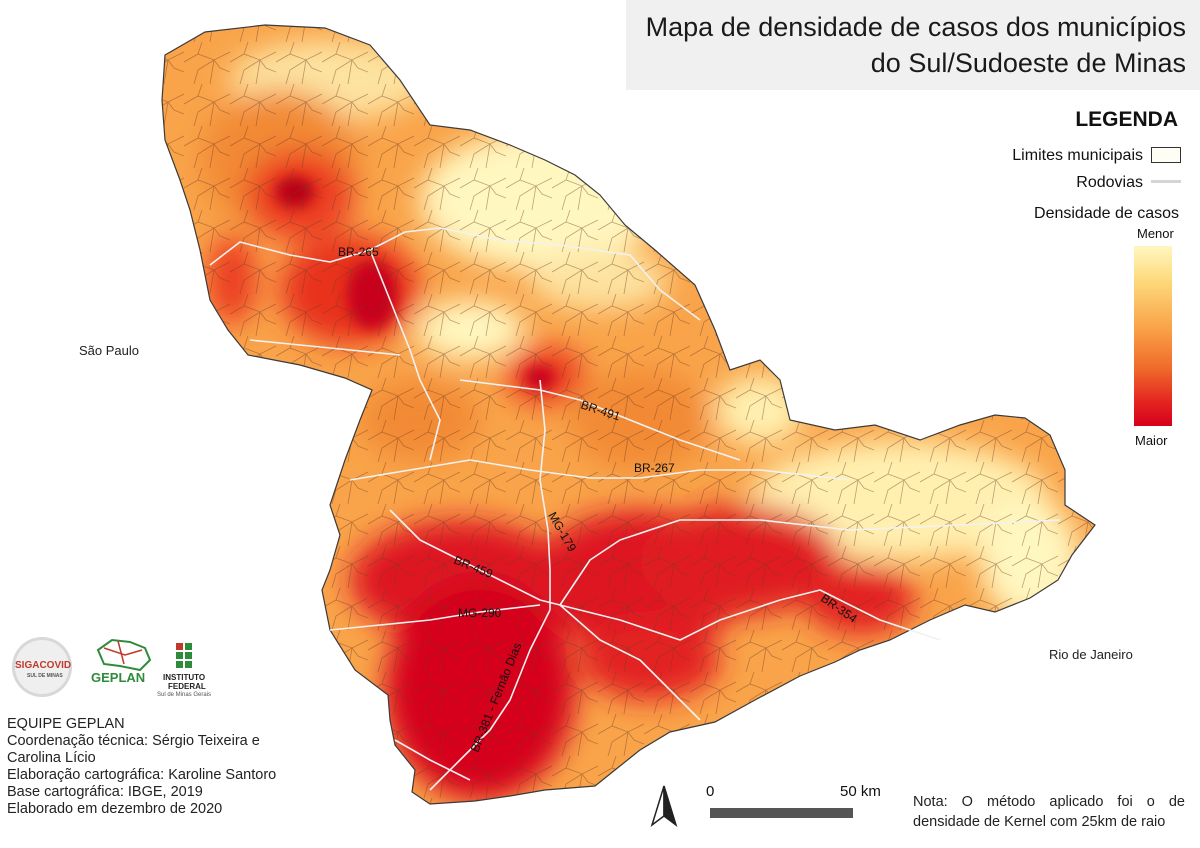 This screenshot has width=1200, height=848. Describe the element at coordinates (1028, 63) in the screenshot. I see `map-title-line-2: do Sul/Sudoeste de Minas` at that location.